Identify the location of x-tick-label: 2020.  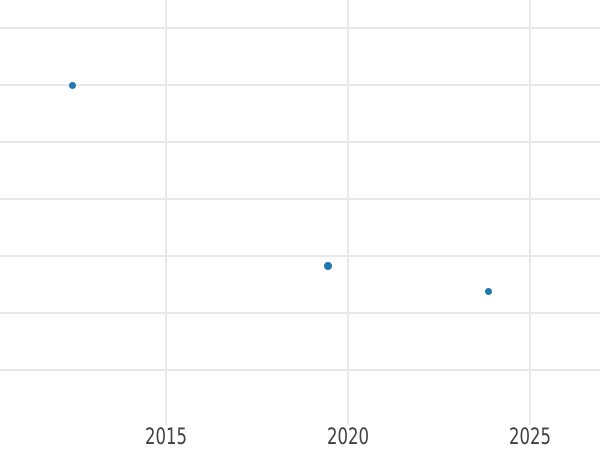
(347, 437).